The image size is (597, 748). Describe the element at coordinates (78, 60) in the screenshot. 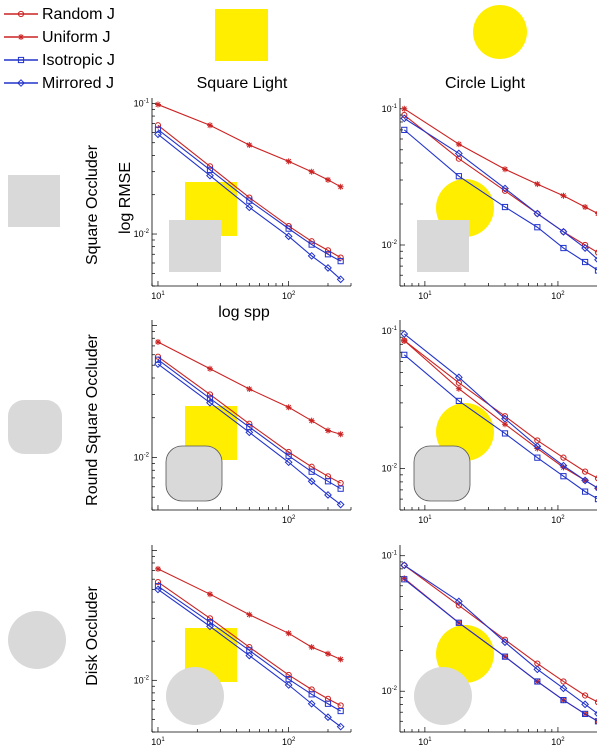

I see `legend-label: Isotropic J` at that location.